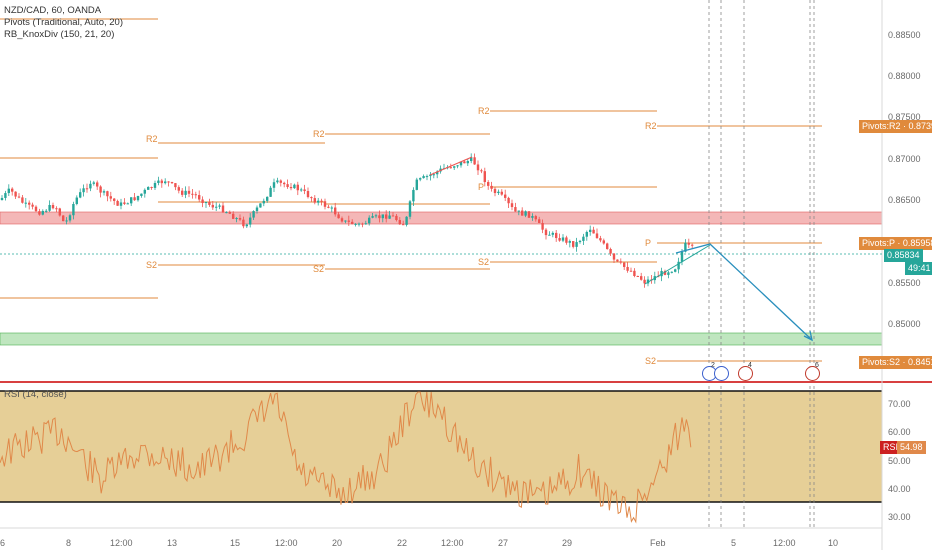  What do you see at coordinates (152, 265) in the screenshot?
I see `pivot-s2-label-1: S2` at bounding box center [152, 265].